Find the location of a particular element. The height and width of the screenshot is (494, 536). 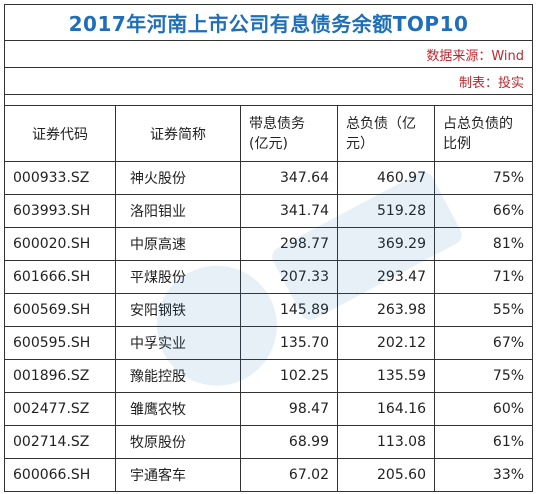

table-row: 600066.SH 宇通客车 67.02 205.60 33% is located at coordinates (269, 475).